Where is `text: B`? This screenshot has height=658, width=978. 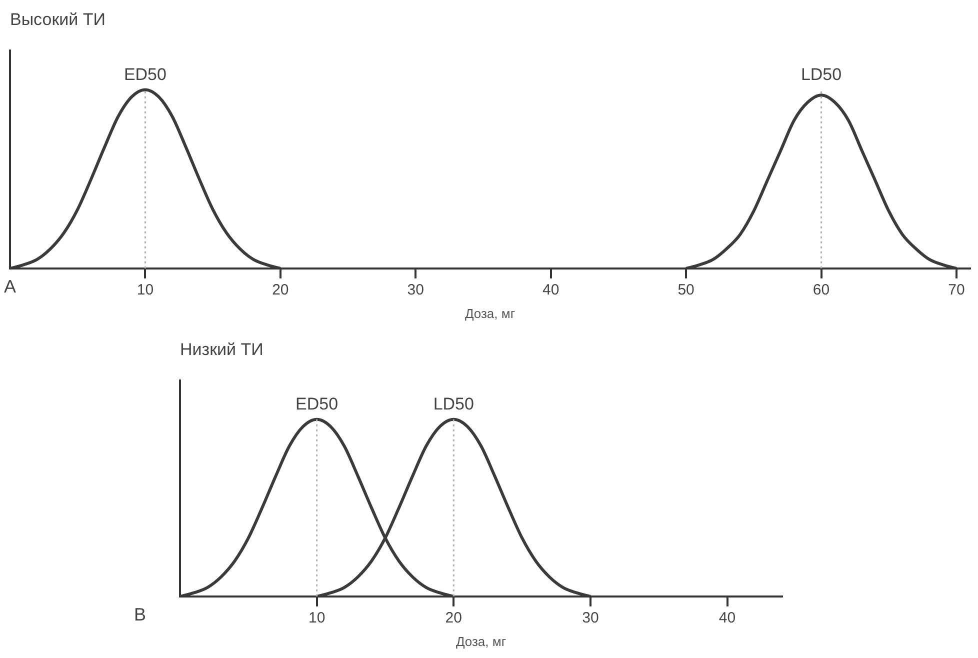
text: B is located at coordinates (140, 614).